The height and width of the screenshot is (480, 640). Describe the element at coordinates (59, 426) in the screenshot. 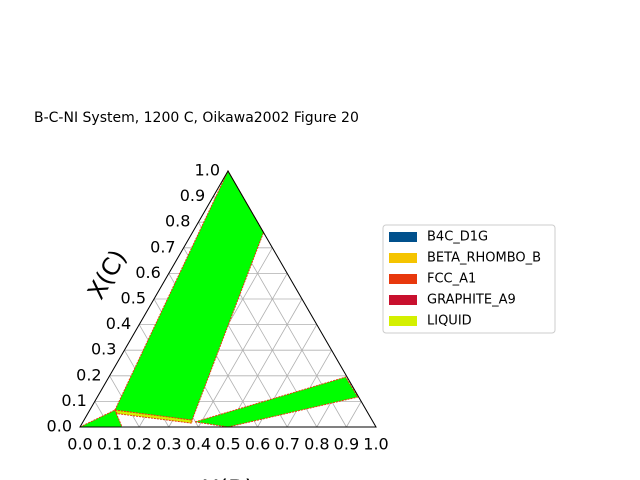

I see `y-tick-label: 0.0` at that location.